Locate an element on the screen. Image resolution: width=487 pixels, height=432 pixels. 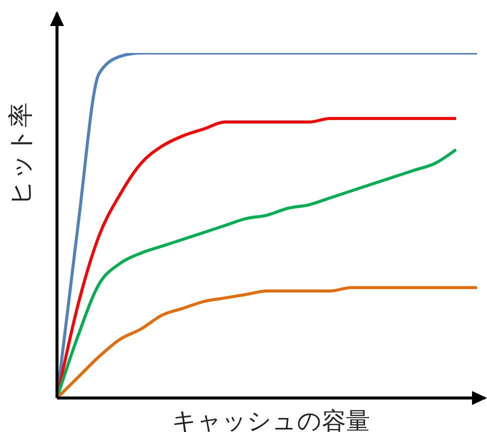
y-axis-title: ヒット率 is located at coordinates (20, 154).